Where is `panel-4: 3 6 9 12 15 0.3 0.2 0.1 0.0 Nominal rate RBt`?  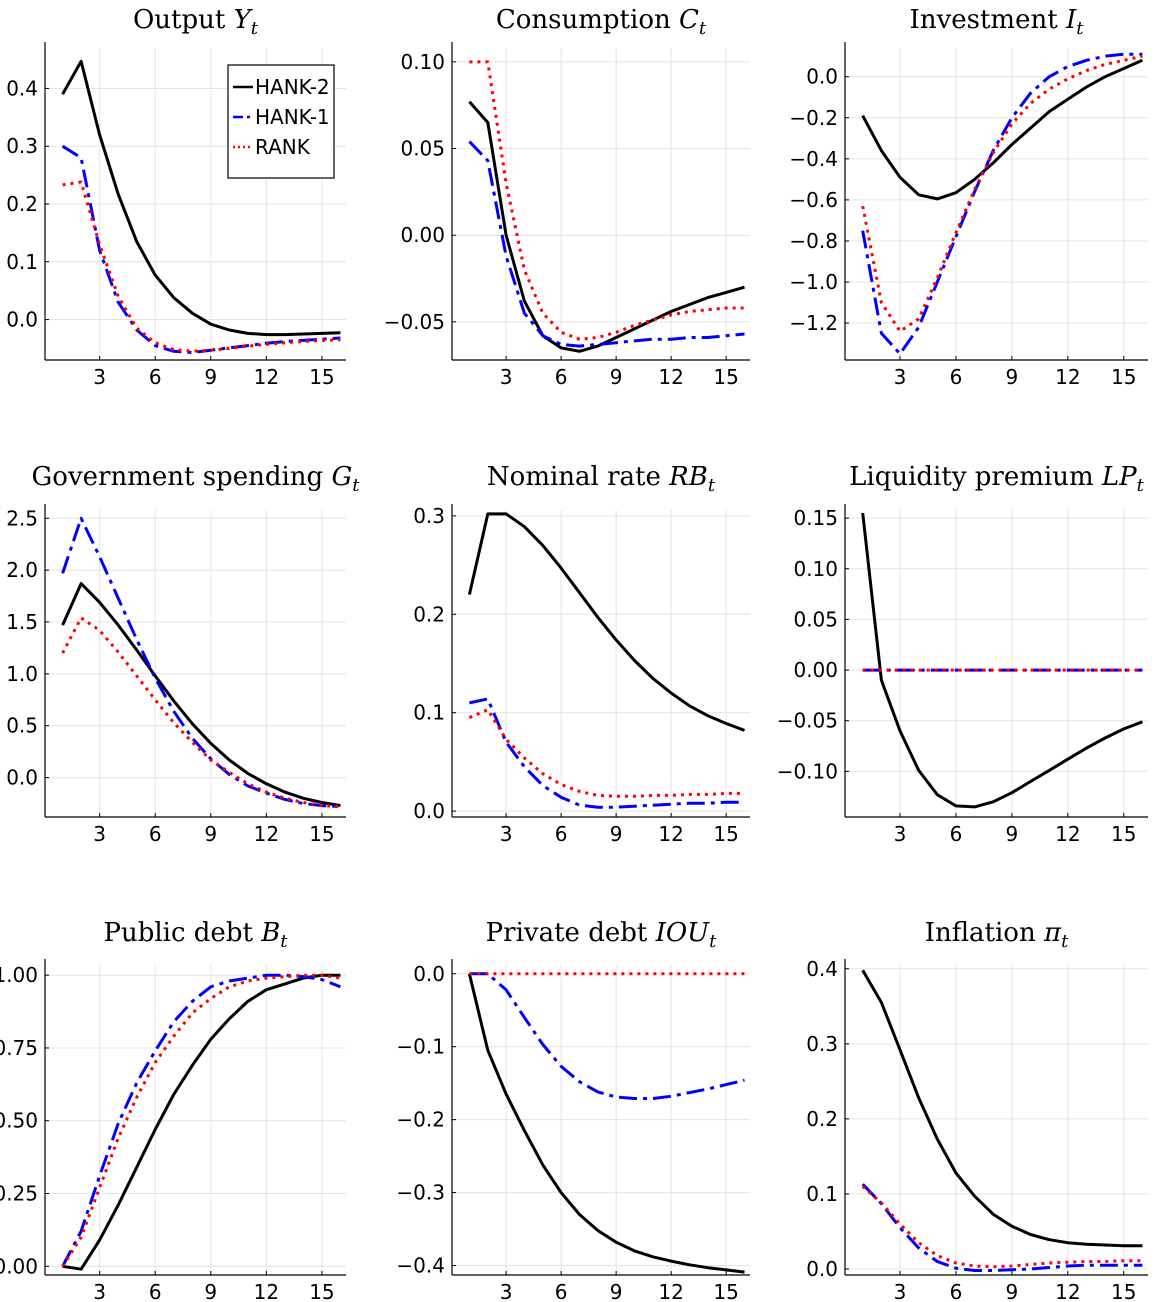
panel-4: 3 6 9 12 15 0.3 0.2 0.1 0.0 Nominal rate RBt is located at coordinates (581, 654).